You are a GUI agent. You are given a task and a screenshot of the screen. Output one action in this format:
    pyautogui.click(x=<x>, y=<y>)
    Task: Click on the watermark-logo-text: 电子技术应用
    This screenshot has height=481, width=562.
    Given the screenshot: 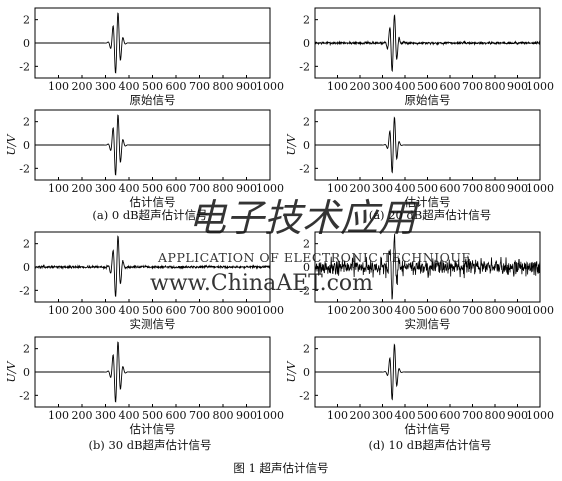 What is the action you would take?
    pyautogui.click(x=304, y=218)
    